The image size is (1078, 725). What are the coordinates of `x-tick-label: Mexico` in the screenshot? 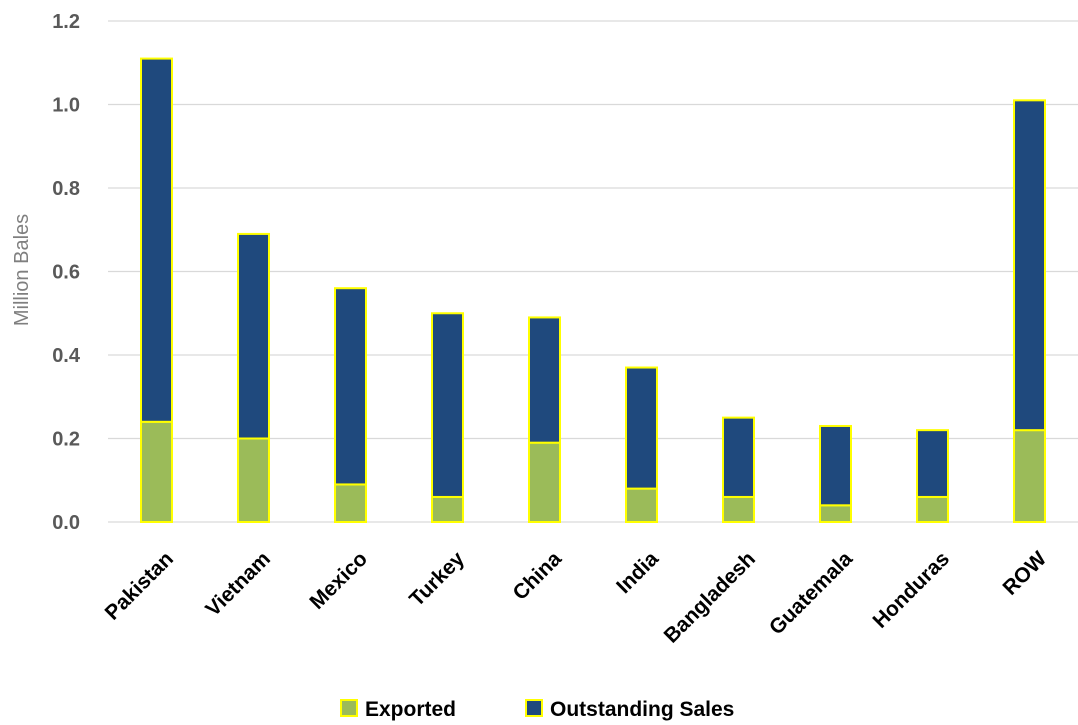 It's located at (338, 580).